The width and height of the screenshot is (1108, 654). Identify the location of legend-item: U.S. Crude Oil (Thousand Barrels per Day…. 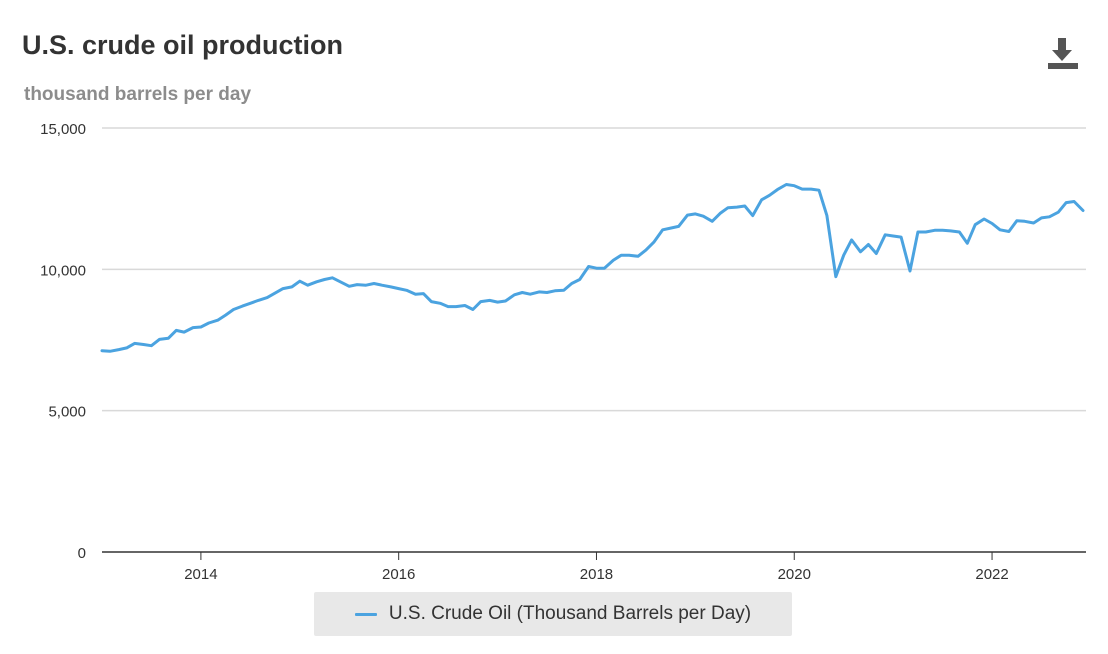
(553, 614).